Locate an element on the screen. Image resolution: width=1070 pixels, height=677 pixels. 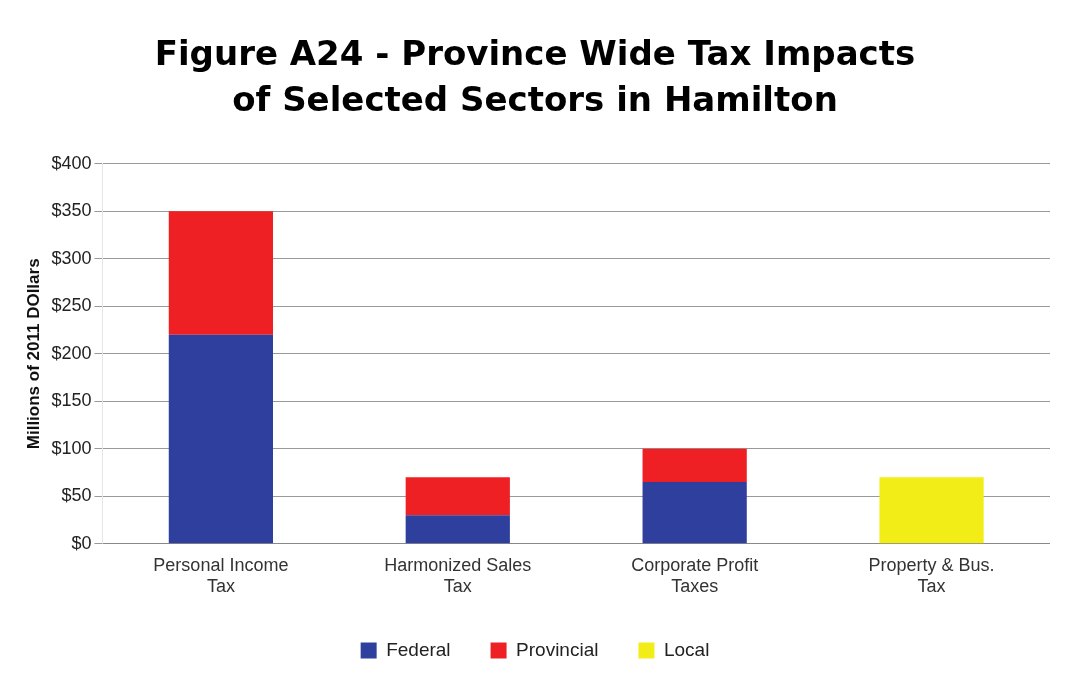
x-tick-label: Corporate Profit Taxes is located at coordinates (695, 575).